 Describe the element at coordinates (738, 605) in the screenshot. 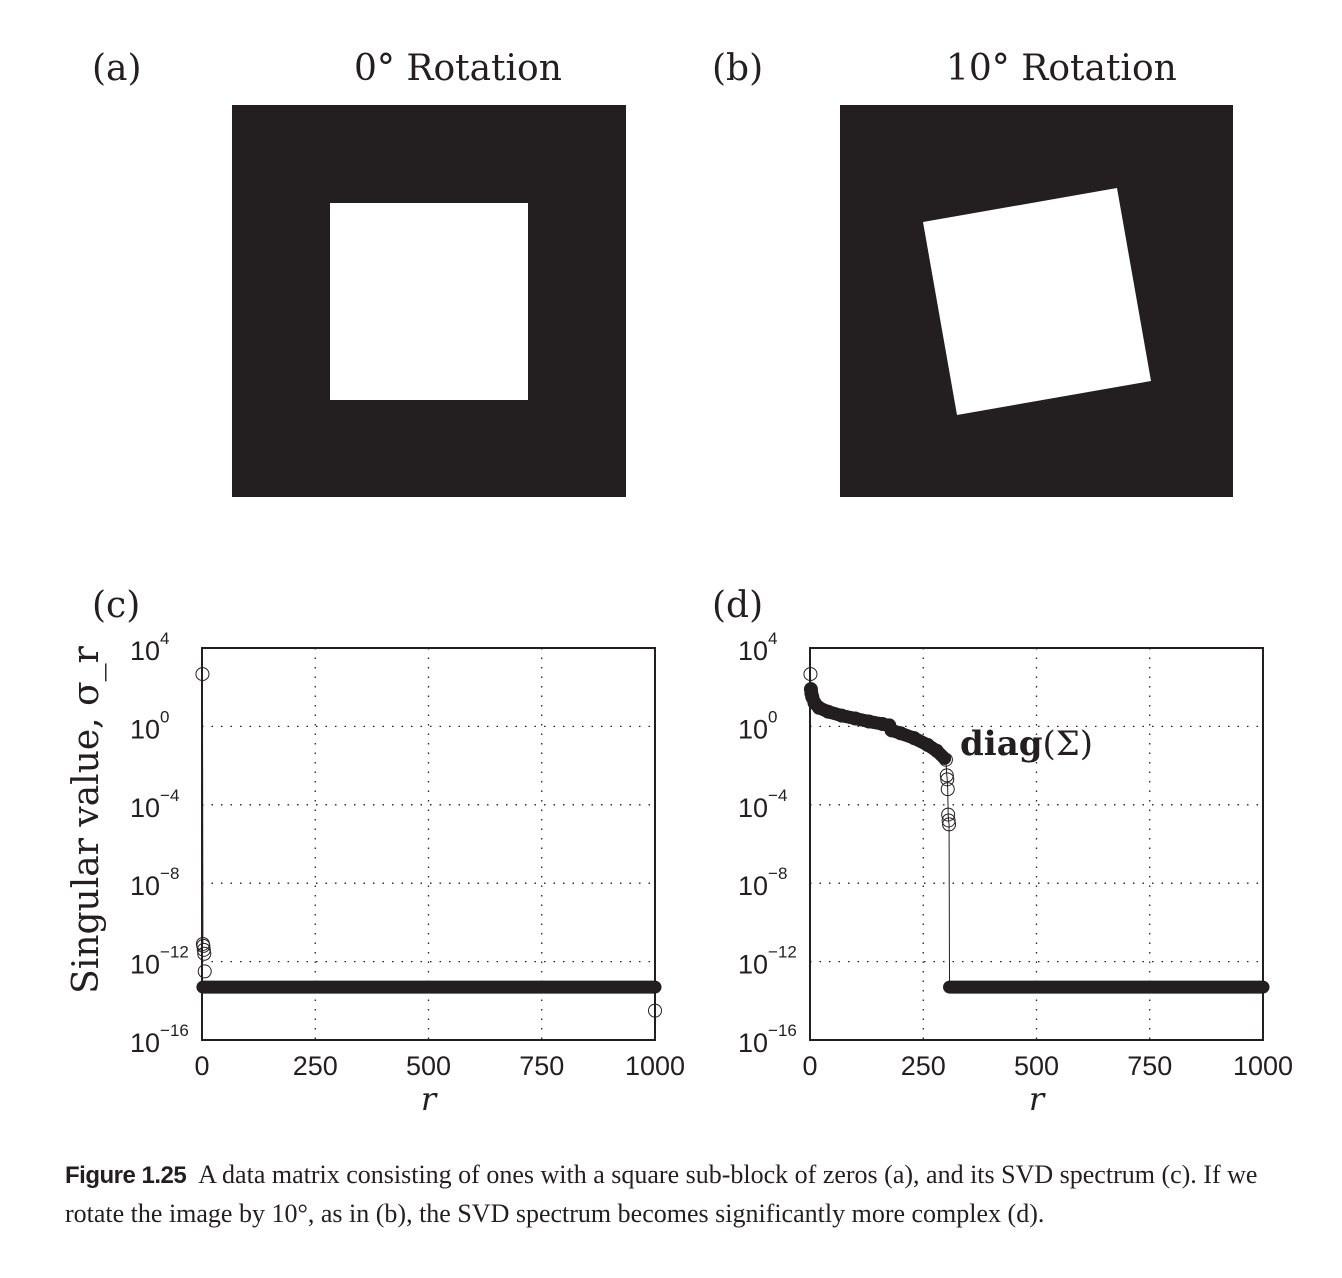

I see `panel-d-label: (d)` at that location.